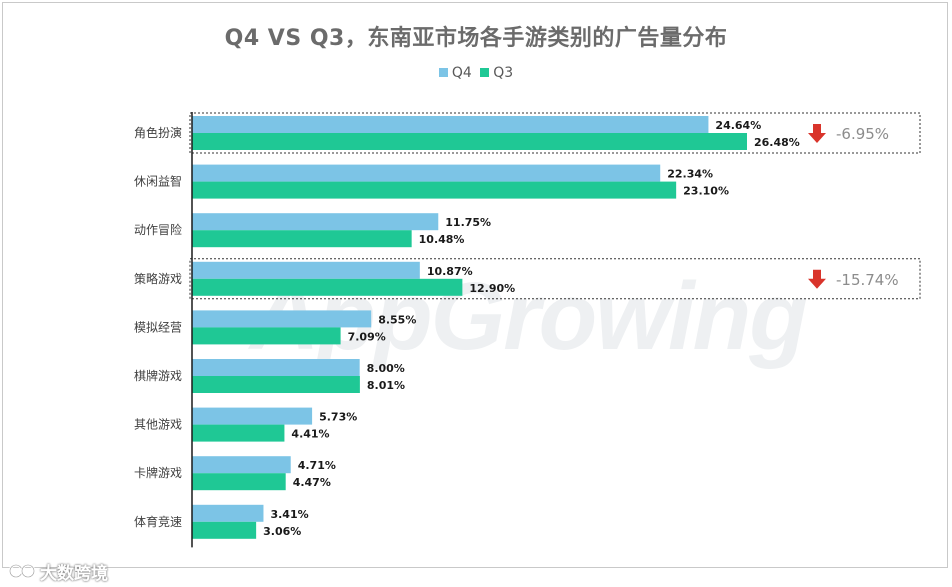  I want to click on change-annotation: -6.95%, so click(862, 134).